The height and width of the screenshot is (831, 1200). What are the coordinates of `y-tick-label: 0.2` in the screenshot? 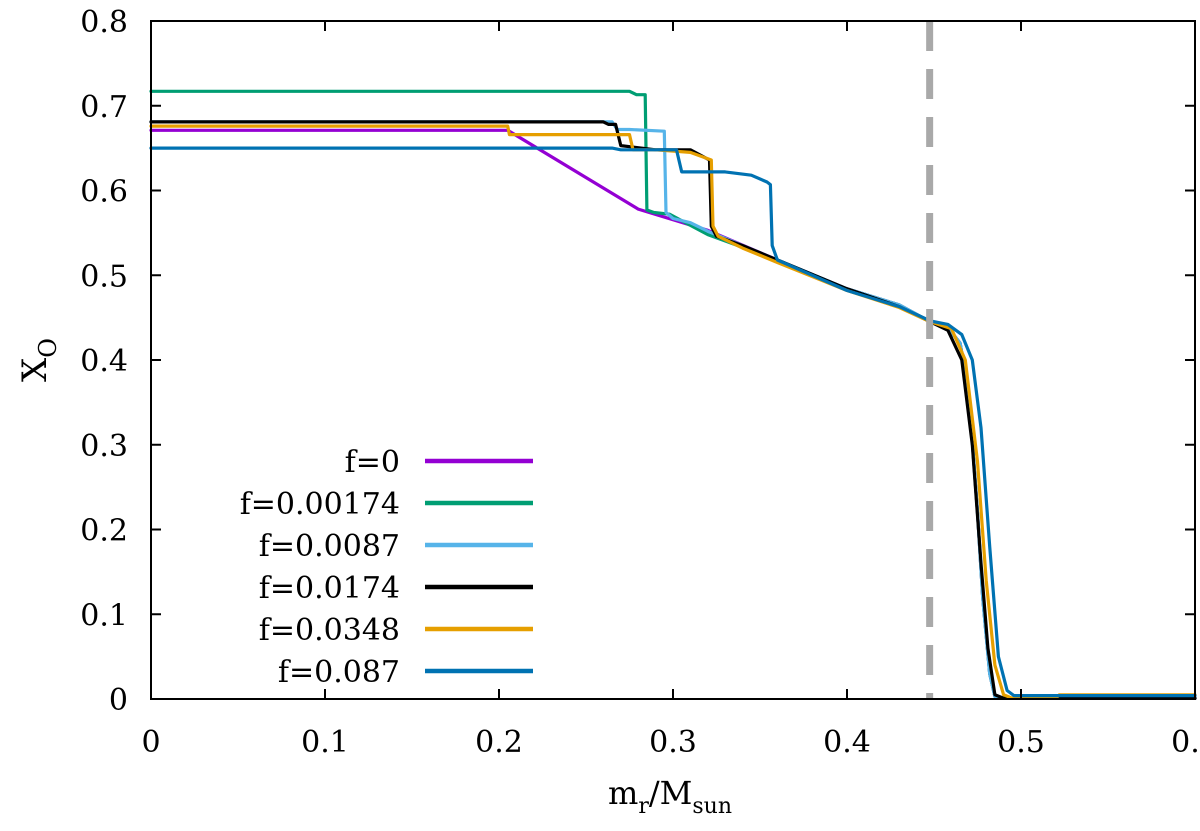 It's located at (104, 531).